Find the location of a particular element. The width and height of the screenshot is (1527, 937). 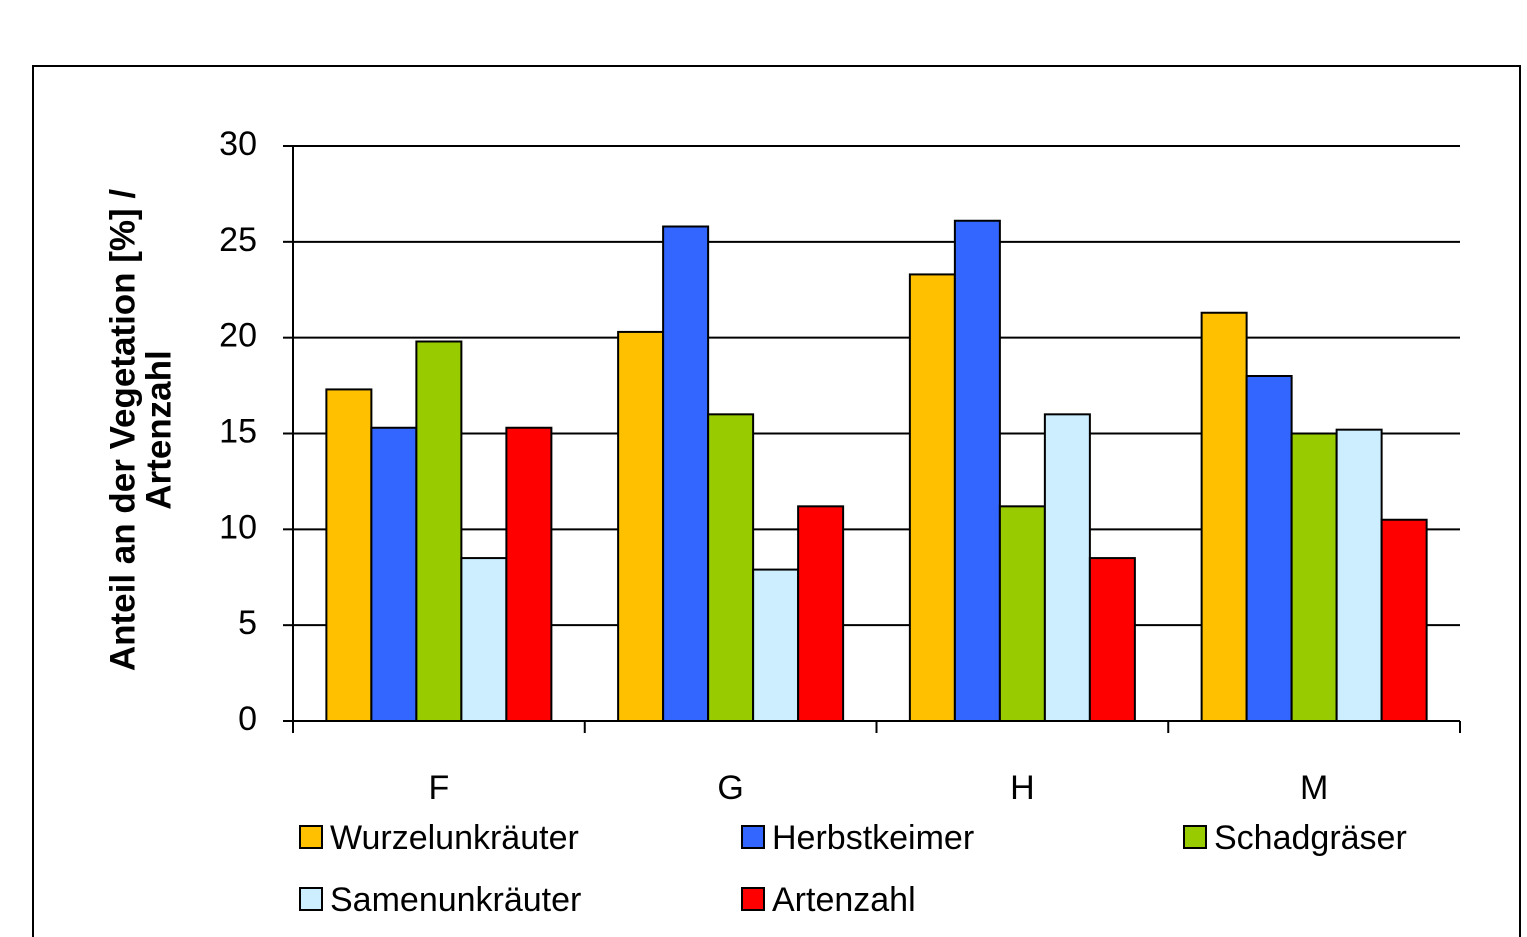

y-tick-label: 15 is located at coordinates (238, 431).